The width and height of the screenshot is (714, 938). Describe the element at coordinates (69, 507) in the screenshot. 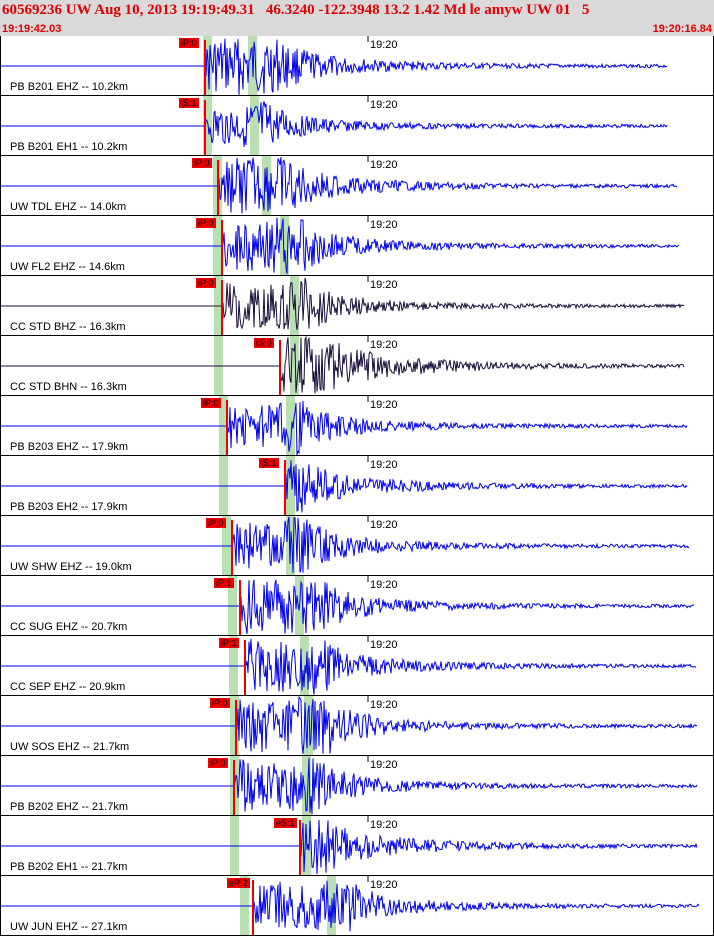

I see `station-label: PB B203 EH2 -- 17.9km` at that location.